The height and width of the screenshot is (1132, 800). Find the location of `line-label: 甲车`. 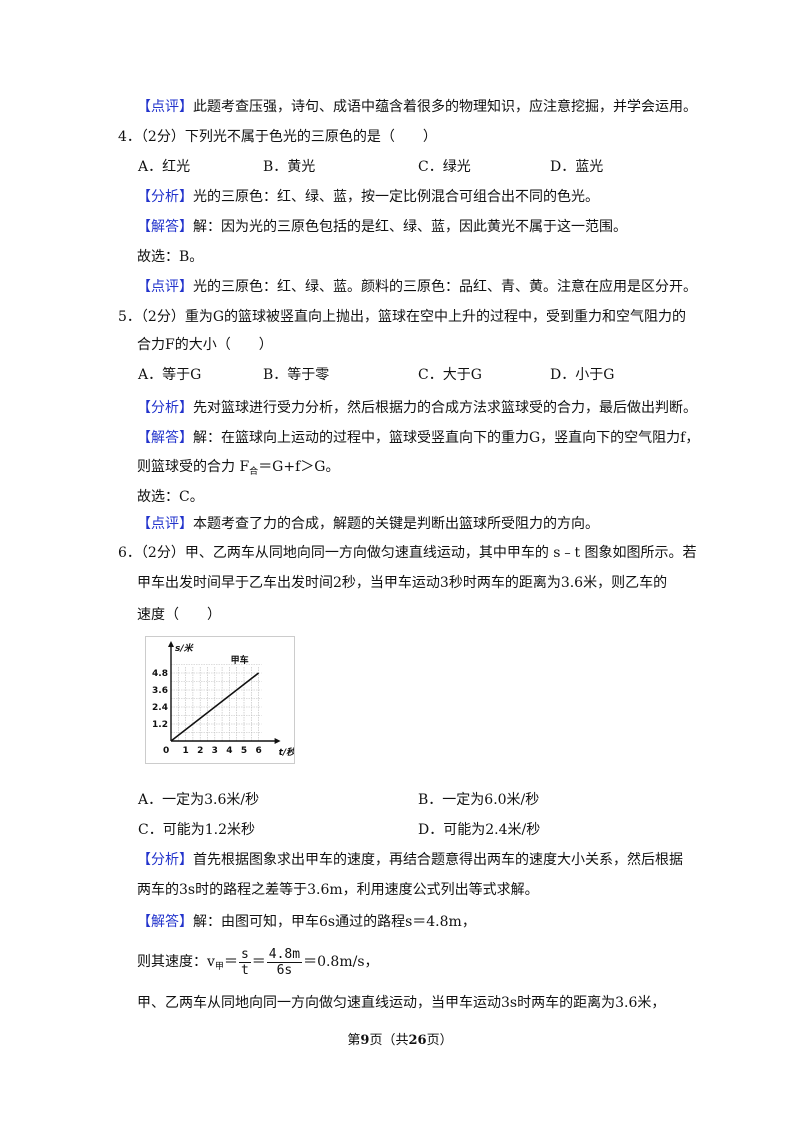

line-label: 甲车 is located at coordinates (240, 660).